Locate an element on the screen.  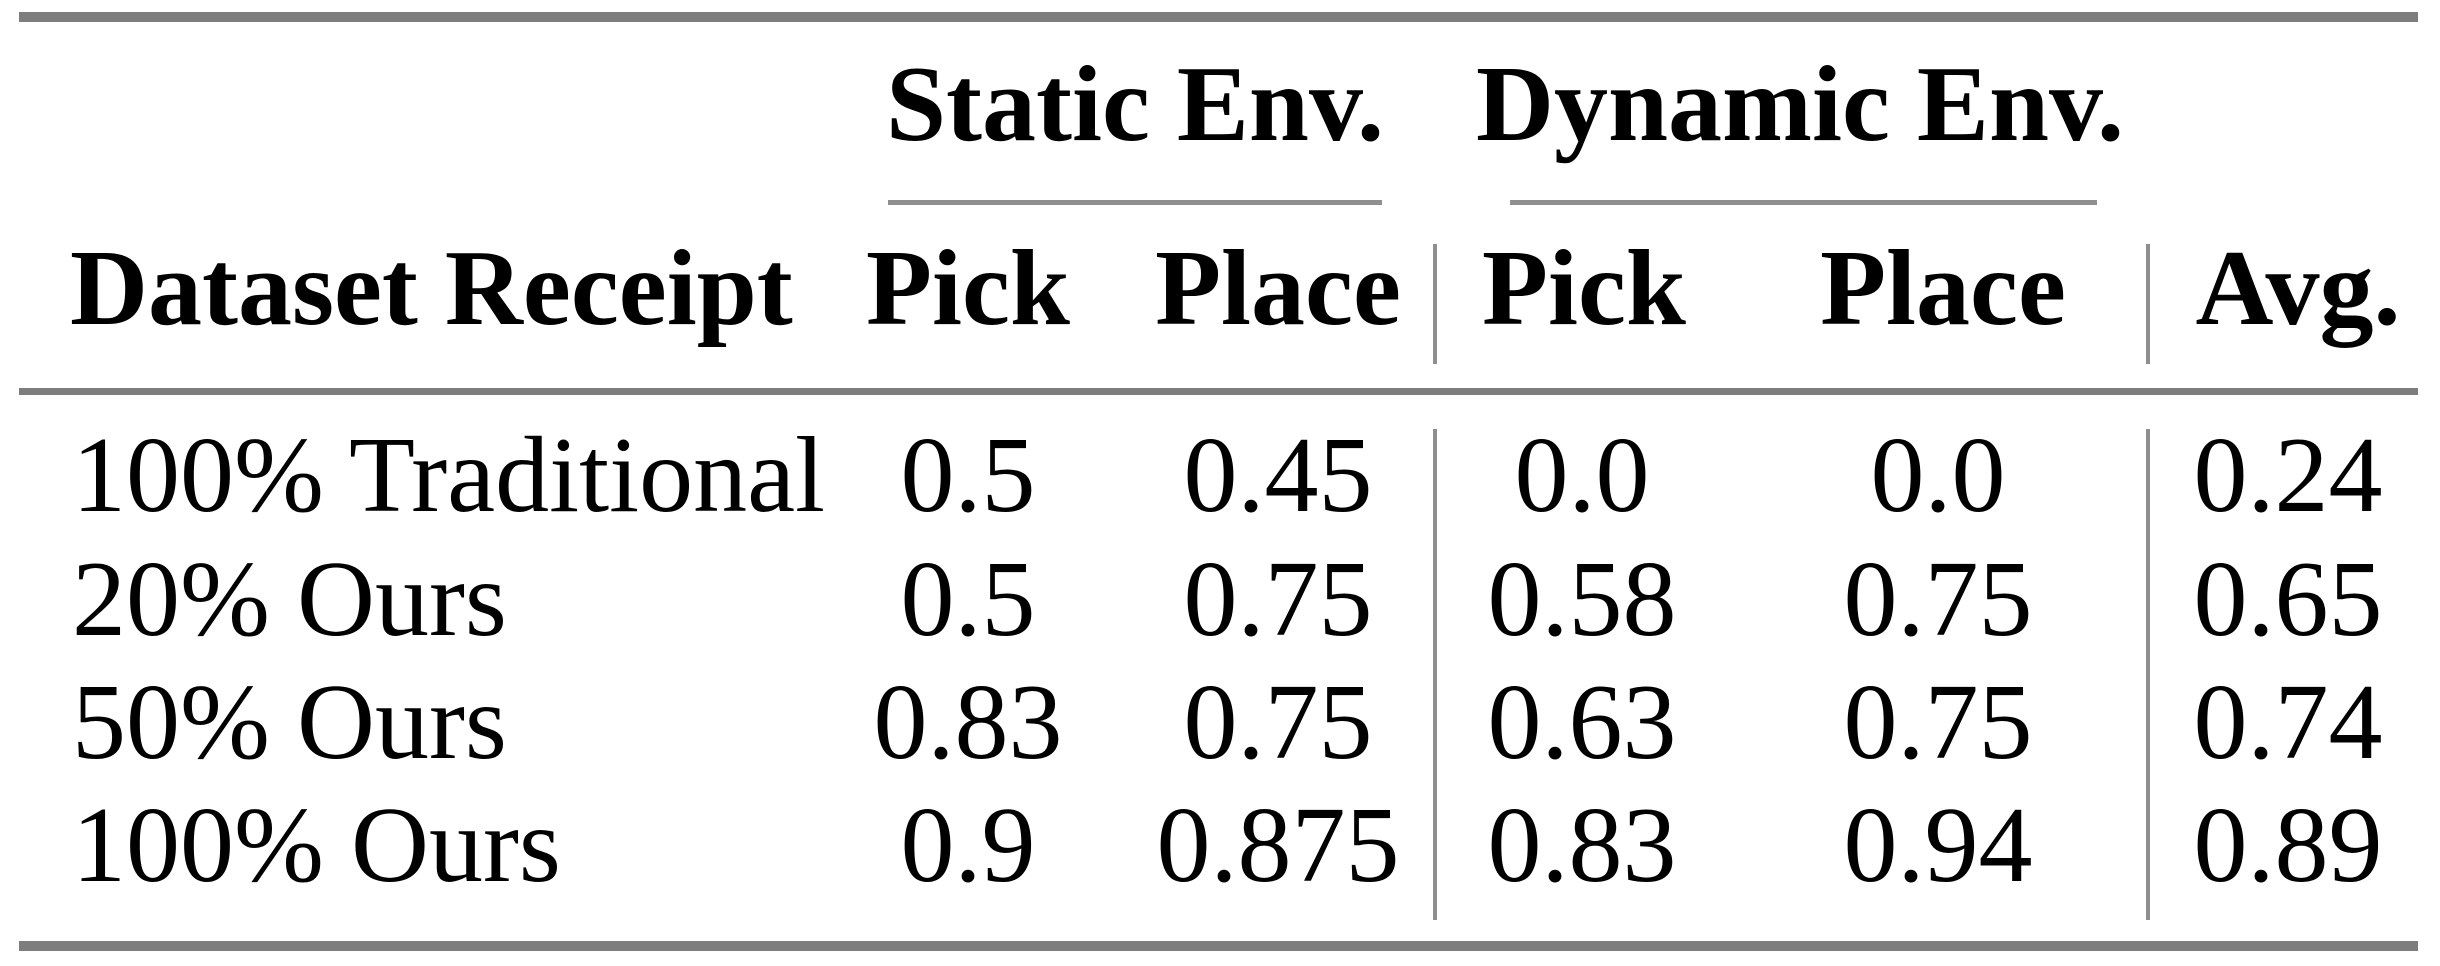
row-label: 100% Ours is located at coordinates (316, 845).